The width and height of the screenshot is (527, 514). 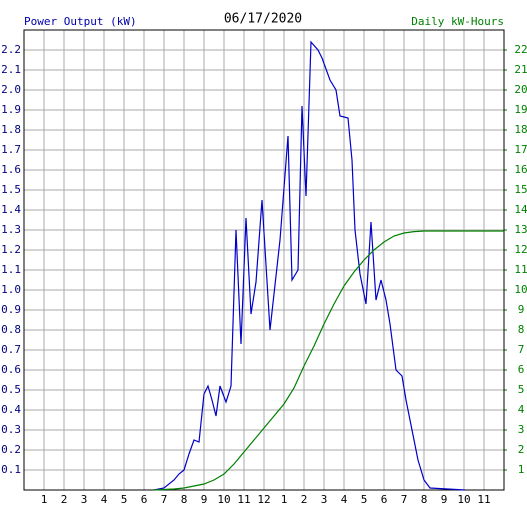 What do you see at coordinates (521, 429) in the screenshot?
I see `y2-tick-label: 3` at bounding box center [521, 429].